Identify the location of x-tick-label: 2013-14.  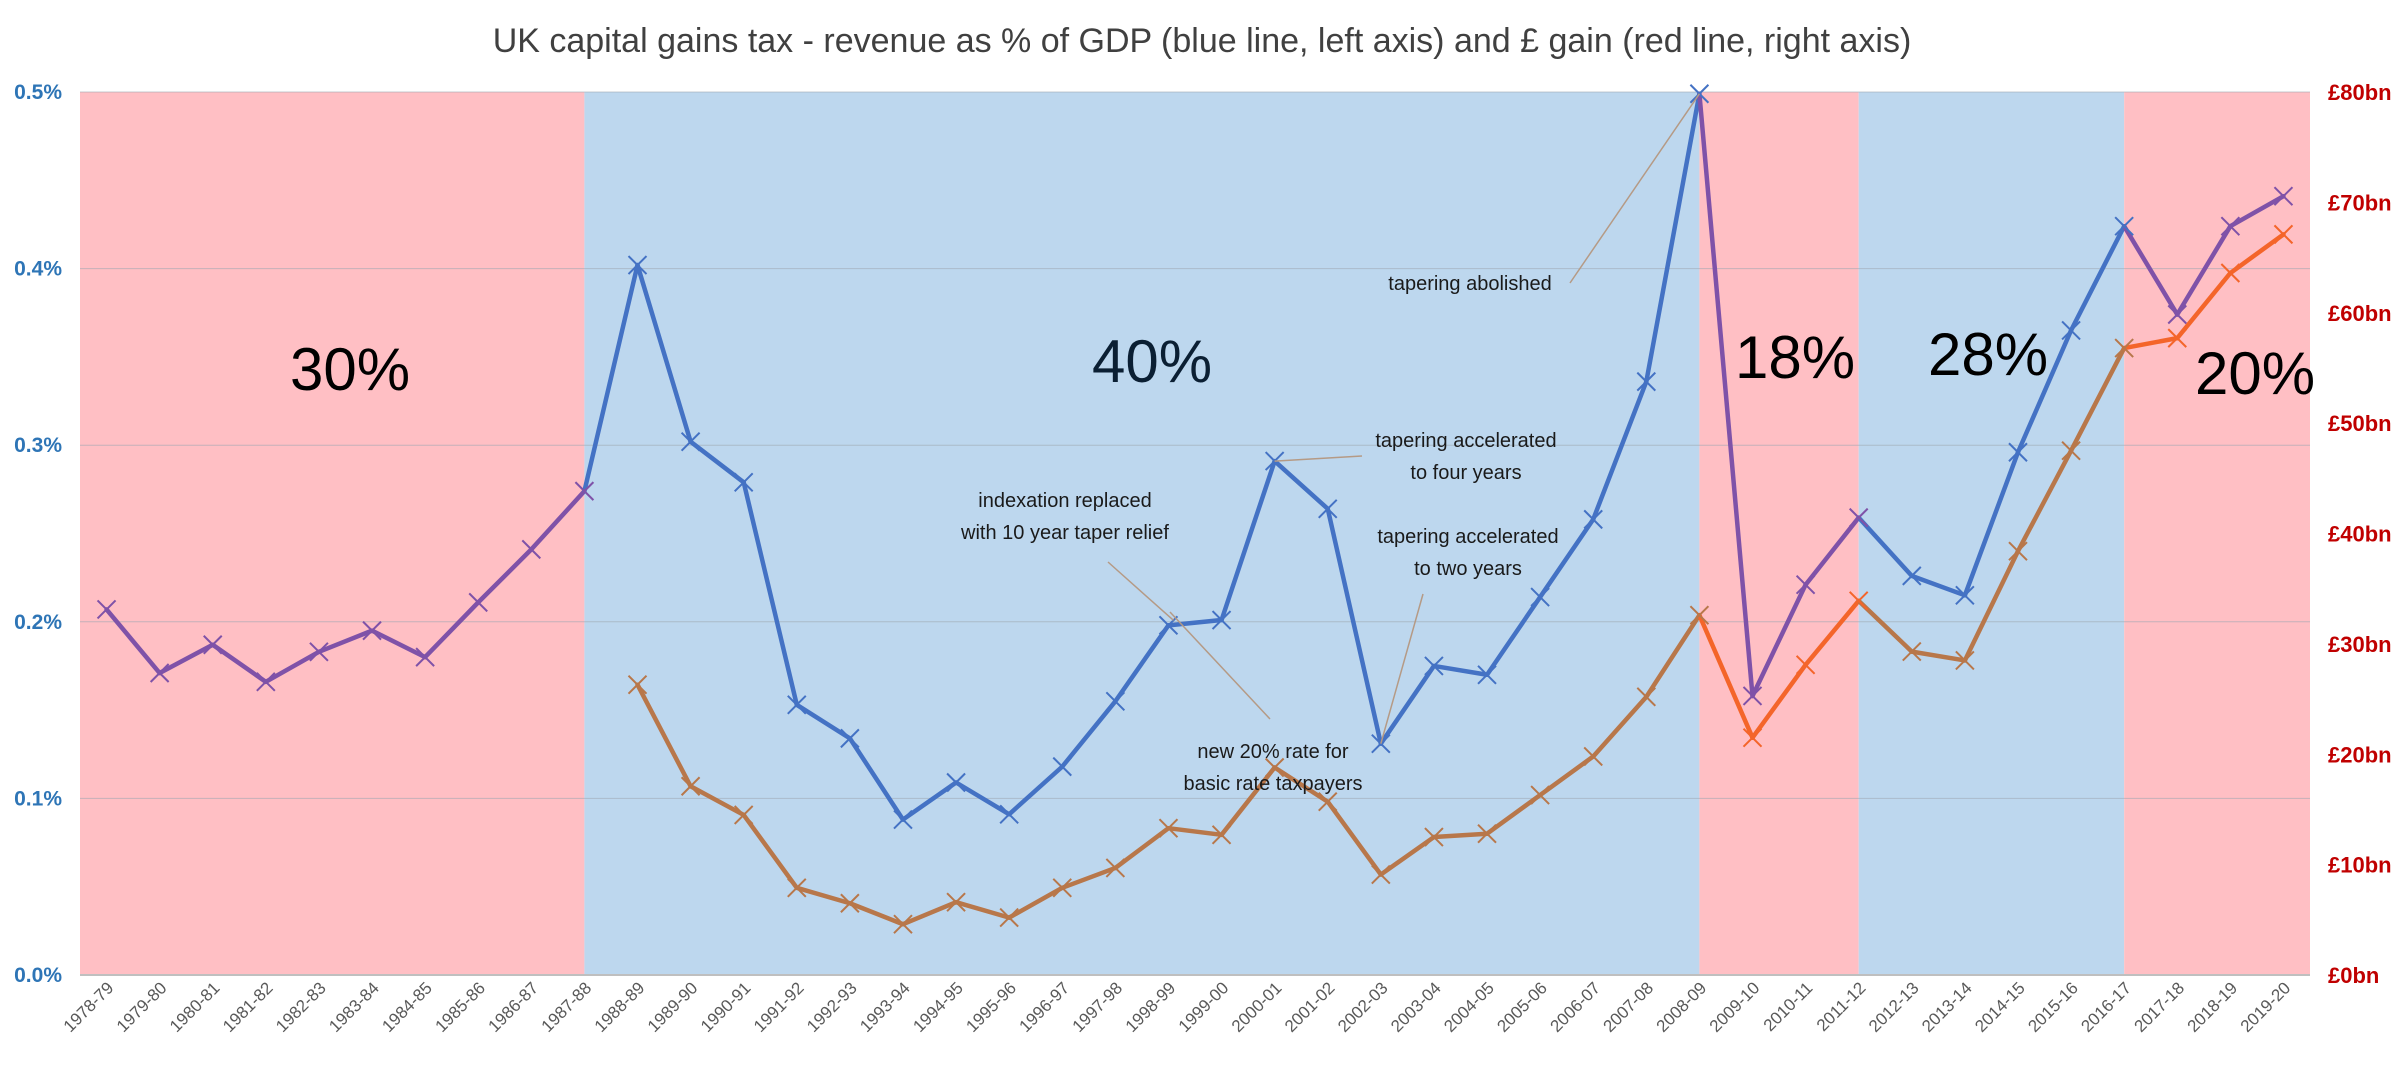
(1947, 1007).